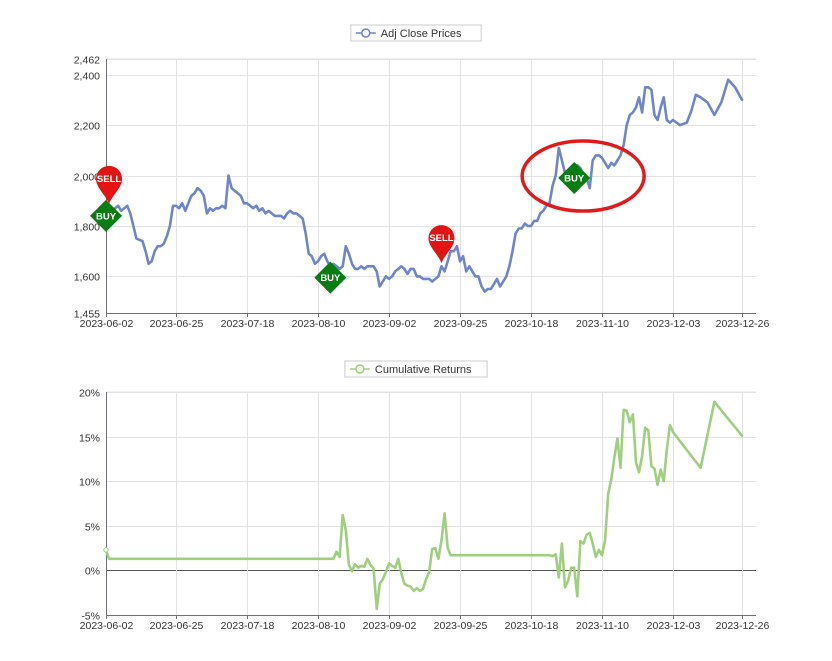  Describe the element at coordinates (106, 550) in the screenshot. I see `series-start-point` at that location.